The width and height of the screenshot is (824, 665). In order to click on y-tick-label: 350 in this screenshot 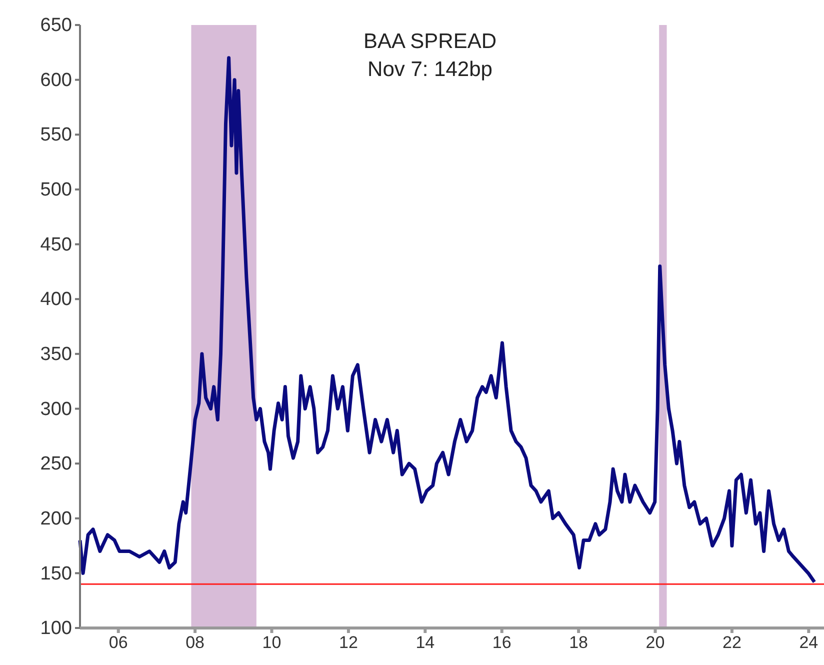, I will do `click(56, 354)`.